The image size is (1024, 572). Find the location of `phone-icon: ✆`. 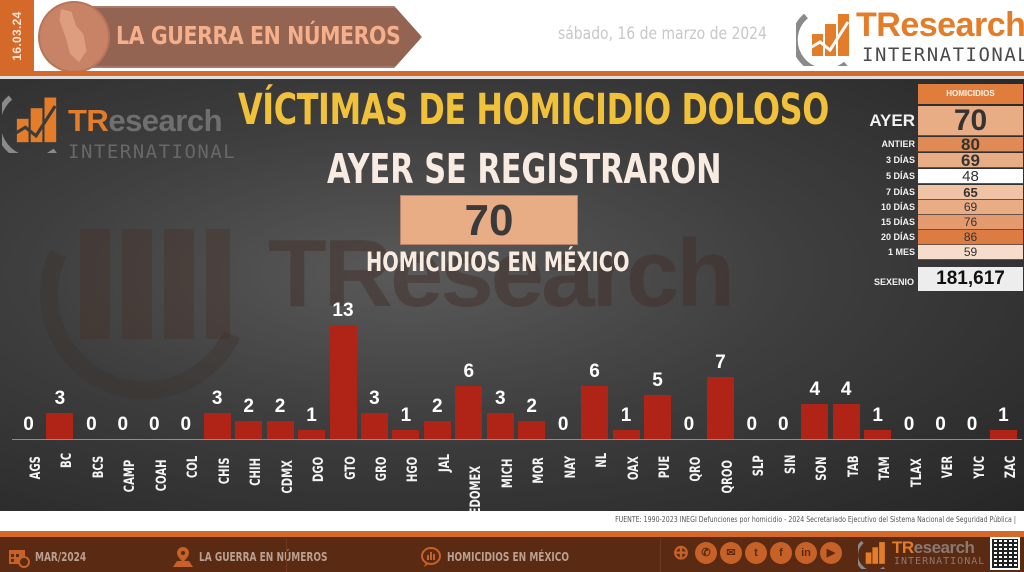

phone-icon: ✆ is located at coordinates (706, 553).